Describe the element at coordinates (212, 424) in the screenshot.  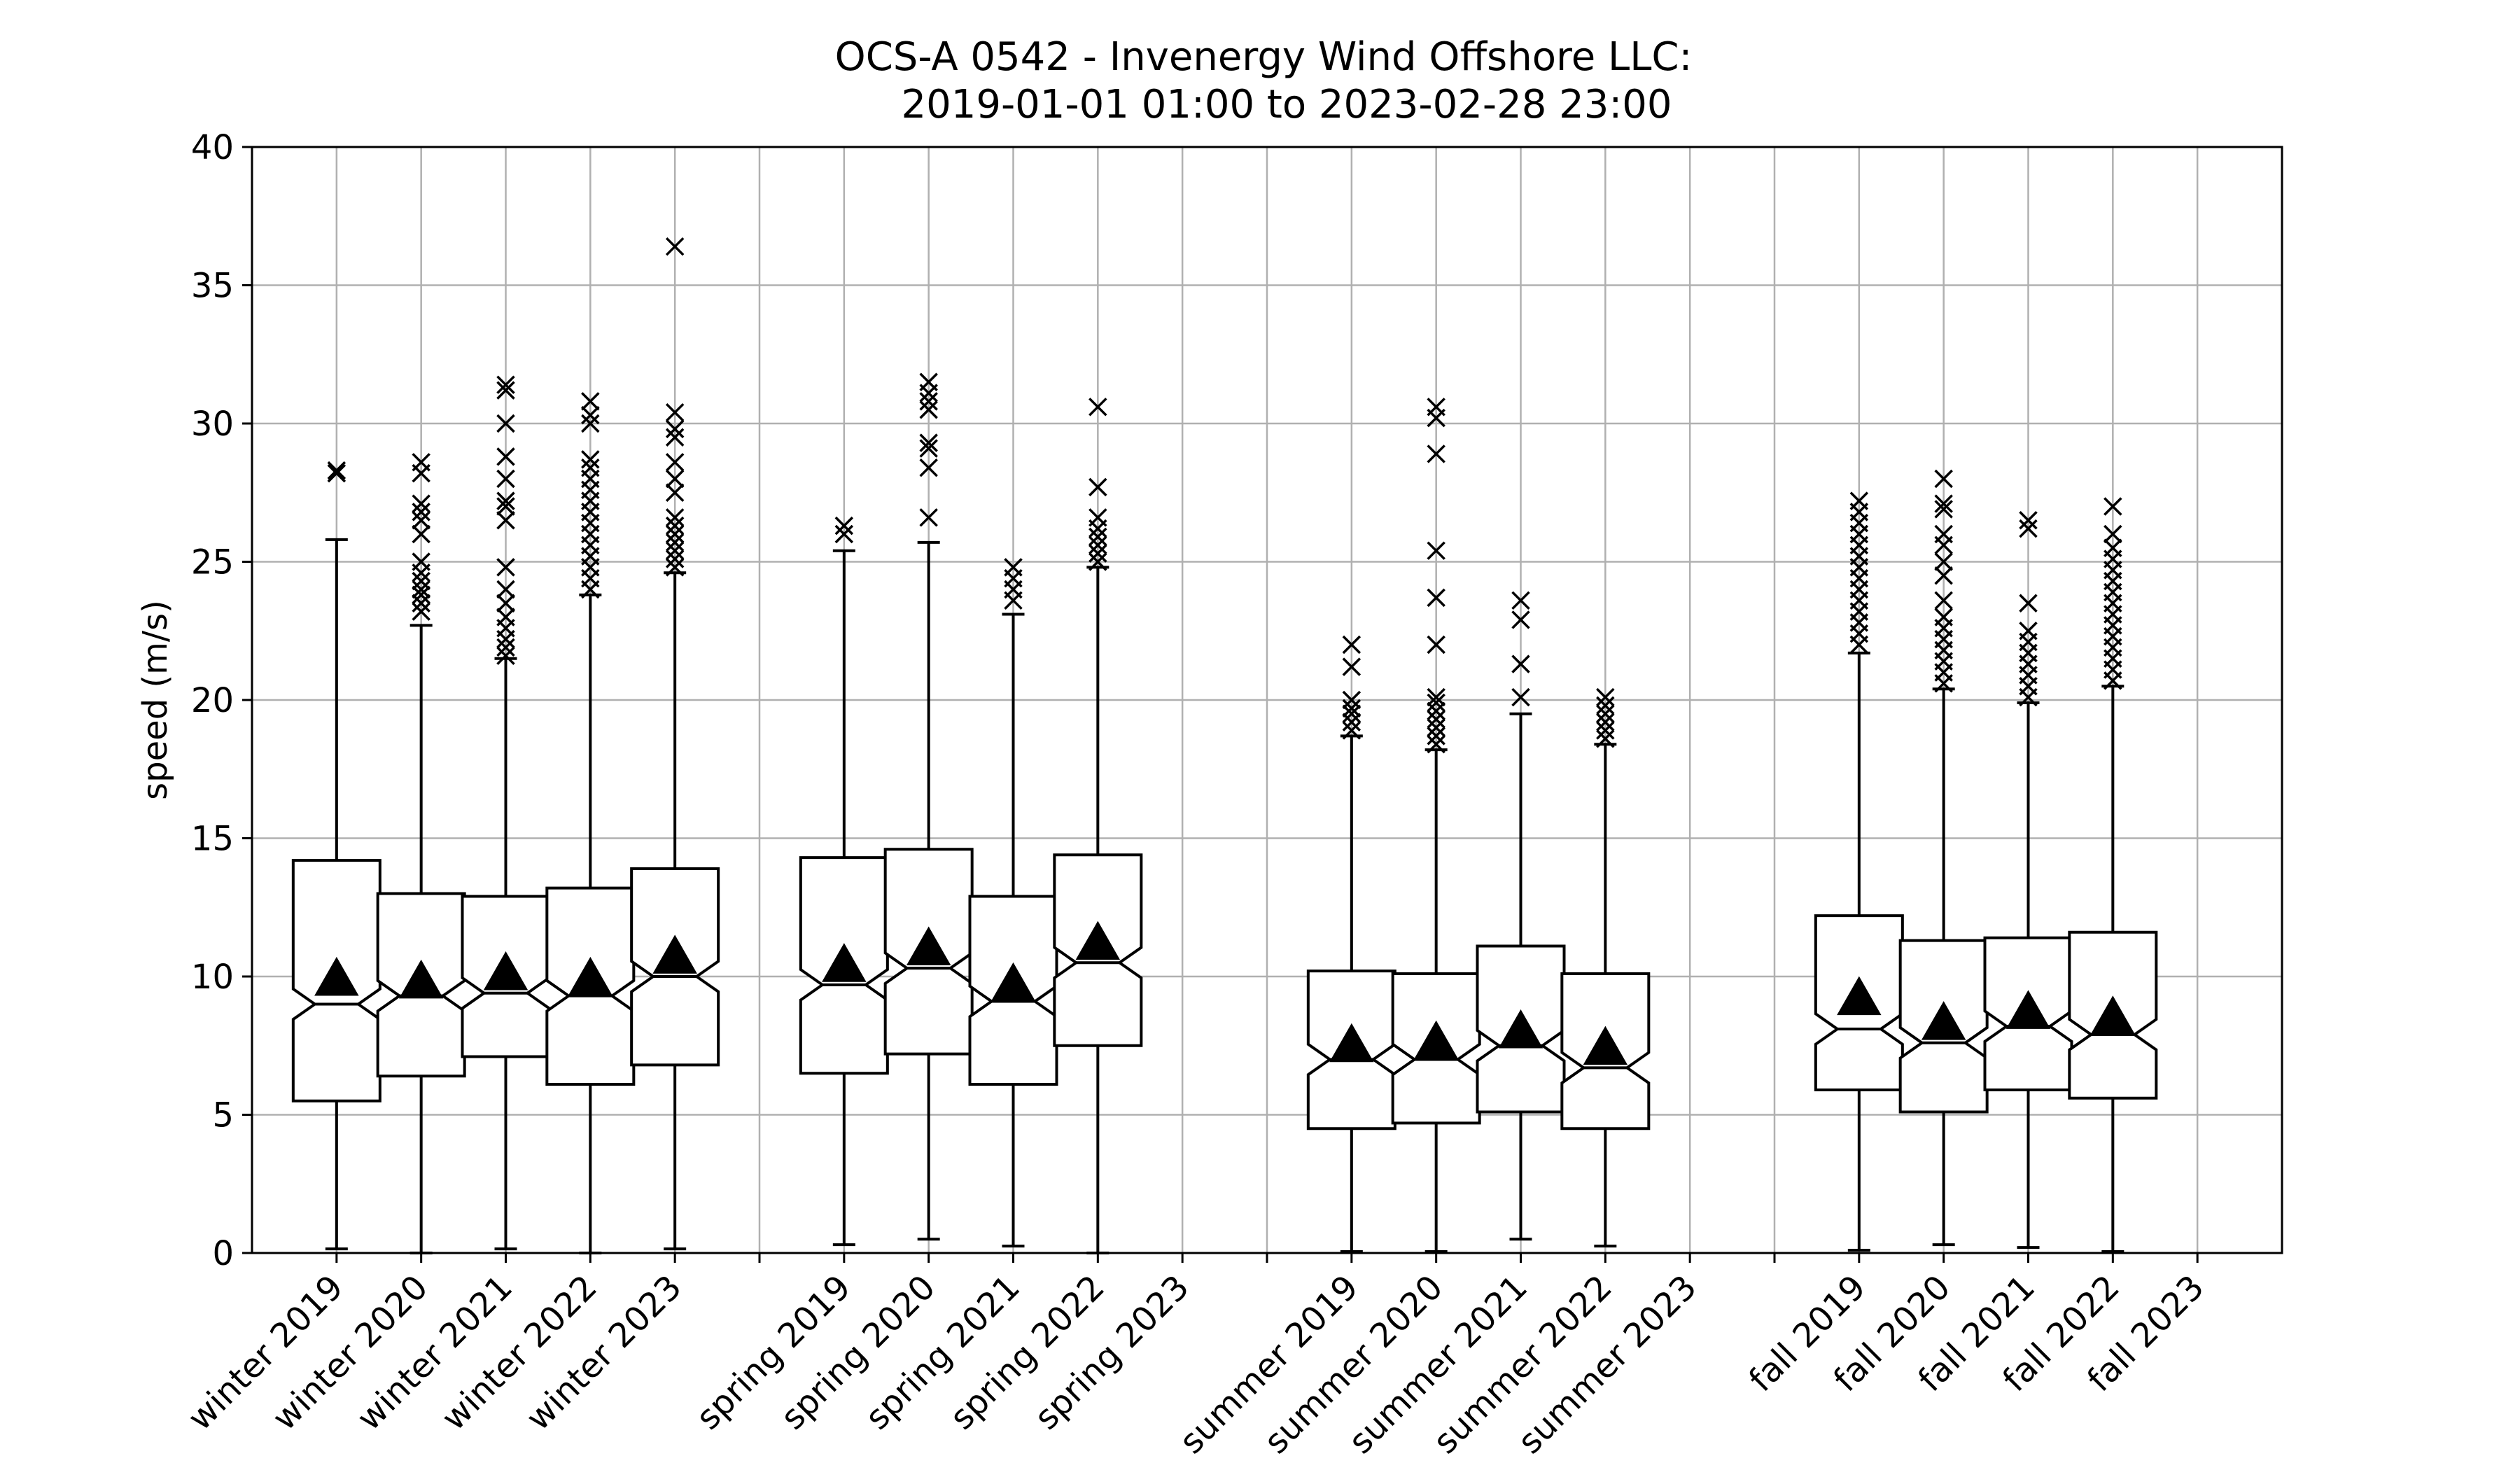
I see `y-tick-label: 30` at that location.